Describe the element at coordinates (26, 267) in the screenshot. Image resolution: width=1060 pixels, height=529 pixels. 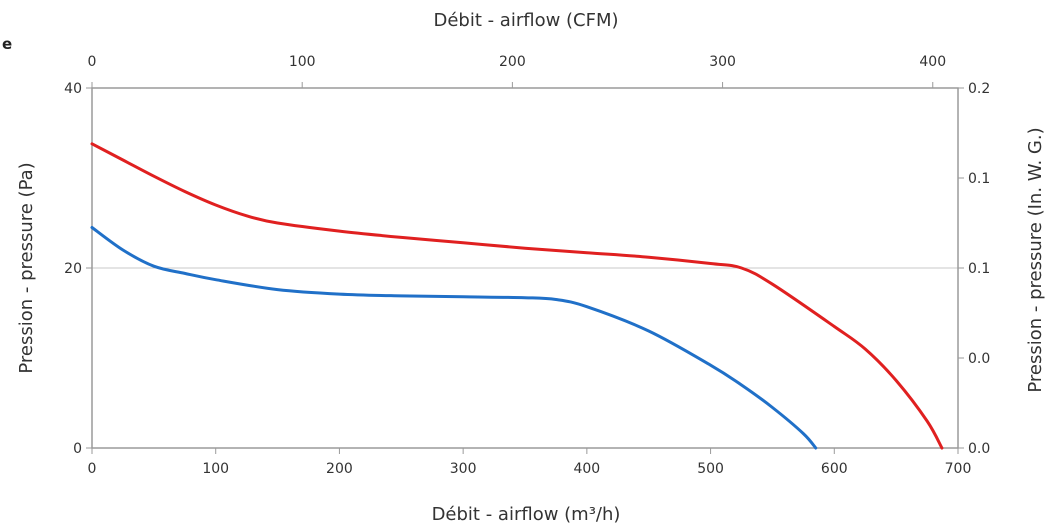
I see `y-axis-title-left: Pression - pressure (Pa)` at that location.